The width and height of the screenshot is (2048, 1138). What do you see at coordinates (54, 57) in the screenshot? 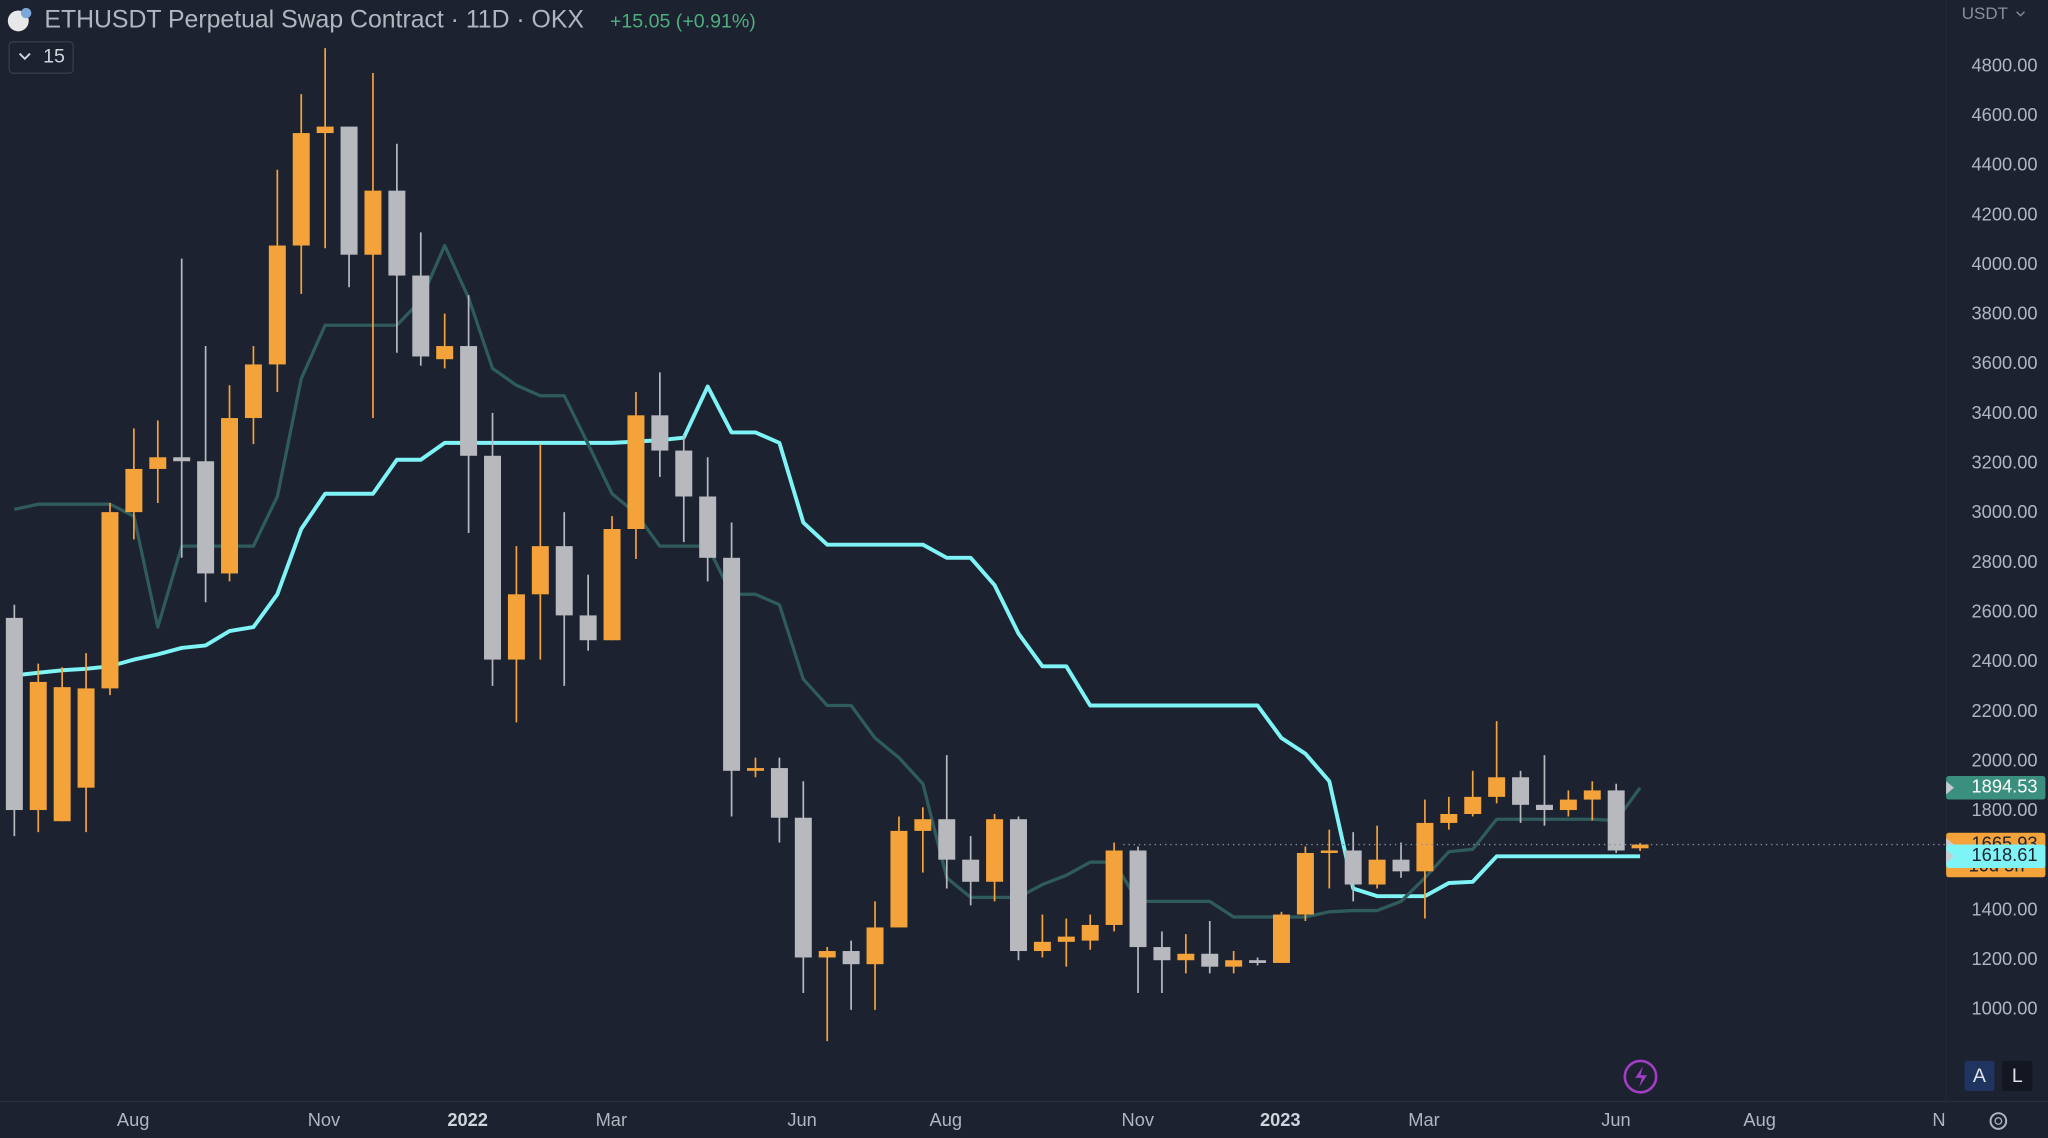
I see `indicator-count: 15` at bounding box center [54, 57].